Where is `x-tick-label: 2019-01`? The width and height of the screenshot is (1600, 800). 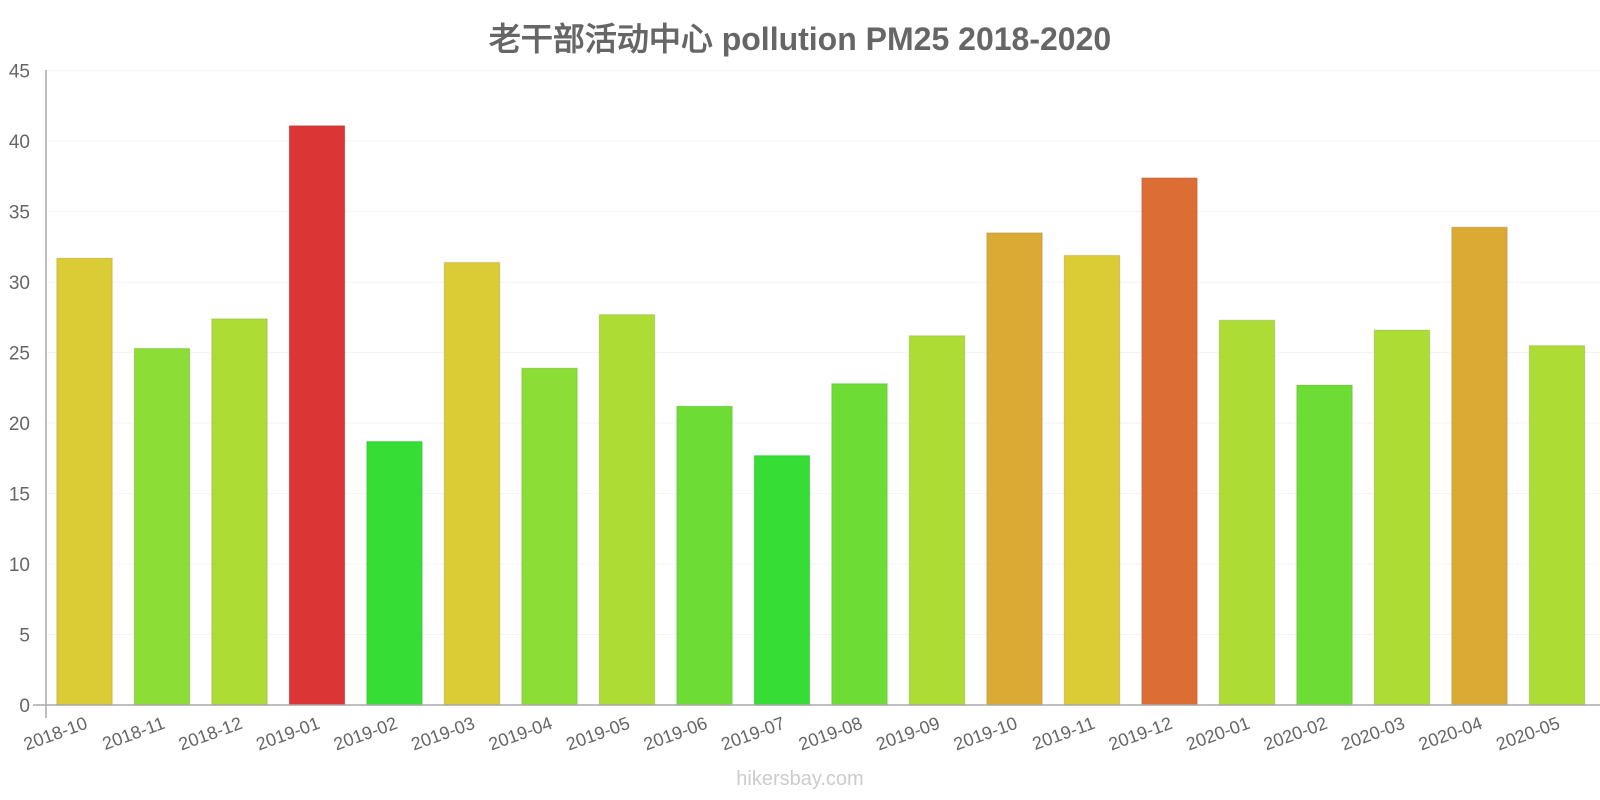
x-tick-label: 2019-01 is located at coordinates (287, 733).